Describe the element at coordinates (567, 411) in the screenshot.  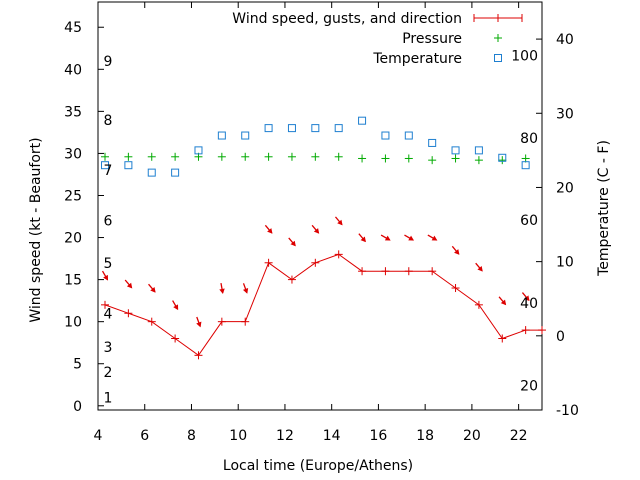
I see `y2-tick-label: -10` at that location.